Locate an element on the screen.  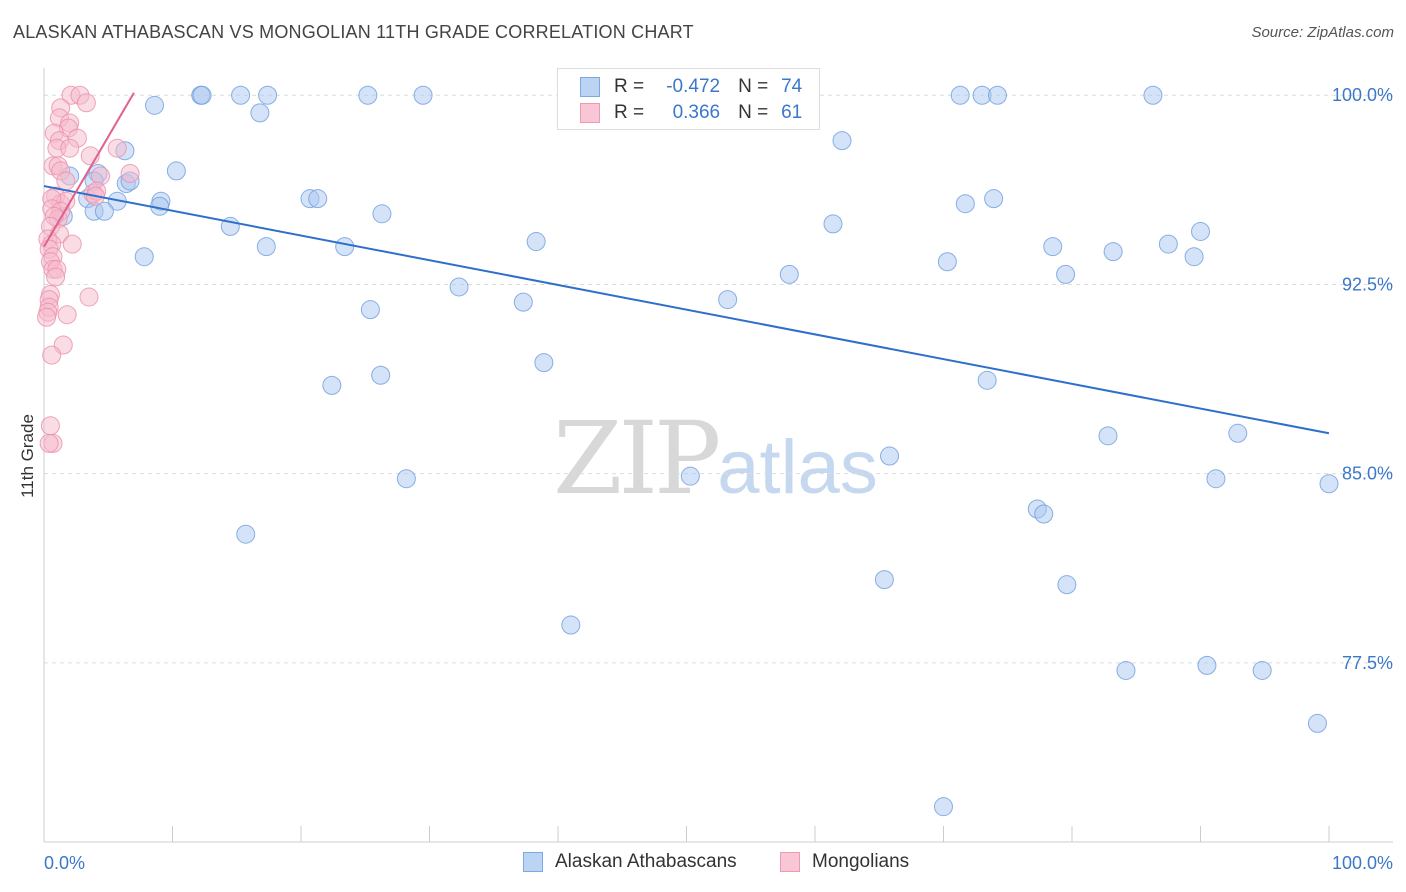
legend-n-value: 61 is located at coordinates (792, 112).